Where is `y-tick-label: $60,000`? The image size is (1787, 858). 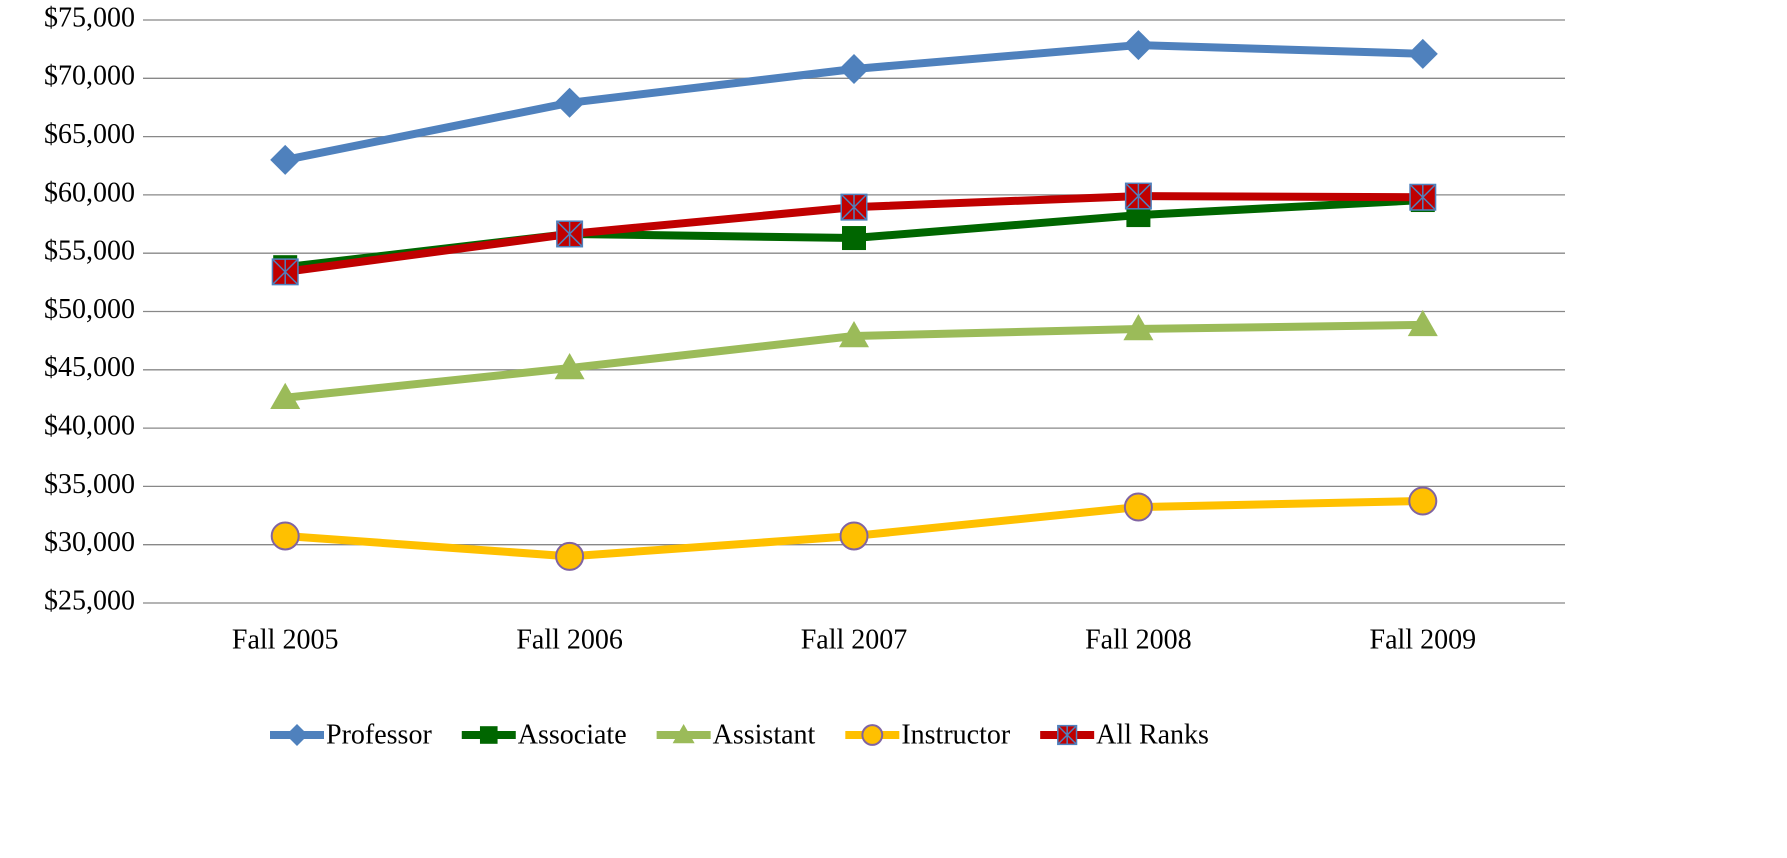
y-tick-label: $60,000 is located at coordinates (89, 192).